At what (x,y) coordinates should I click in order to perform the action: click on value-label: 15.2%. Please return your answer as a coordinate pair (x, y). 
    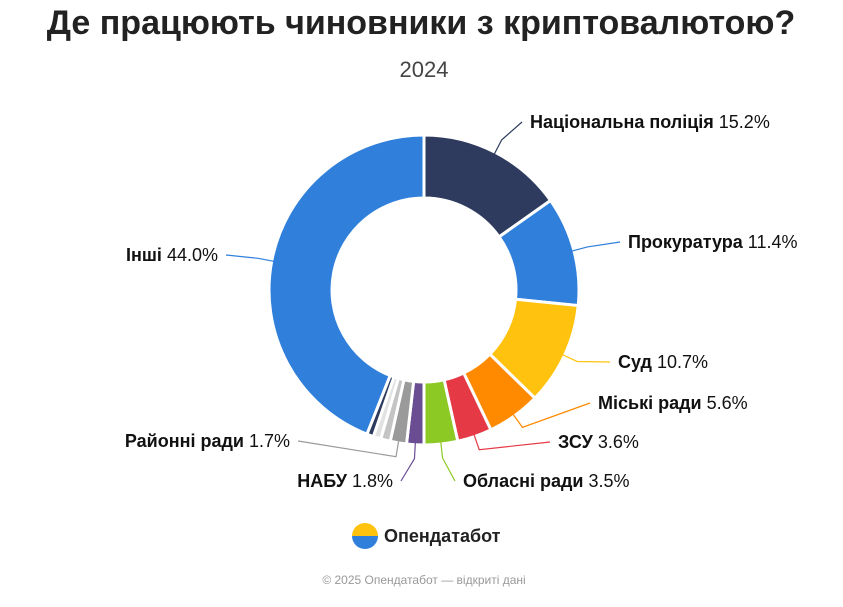
    Looking at the image, I should click on (744, 122).